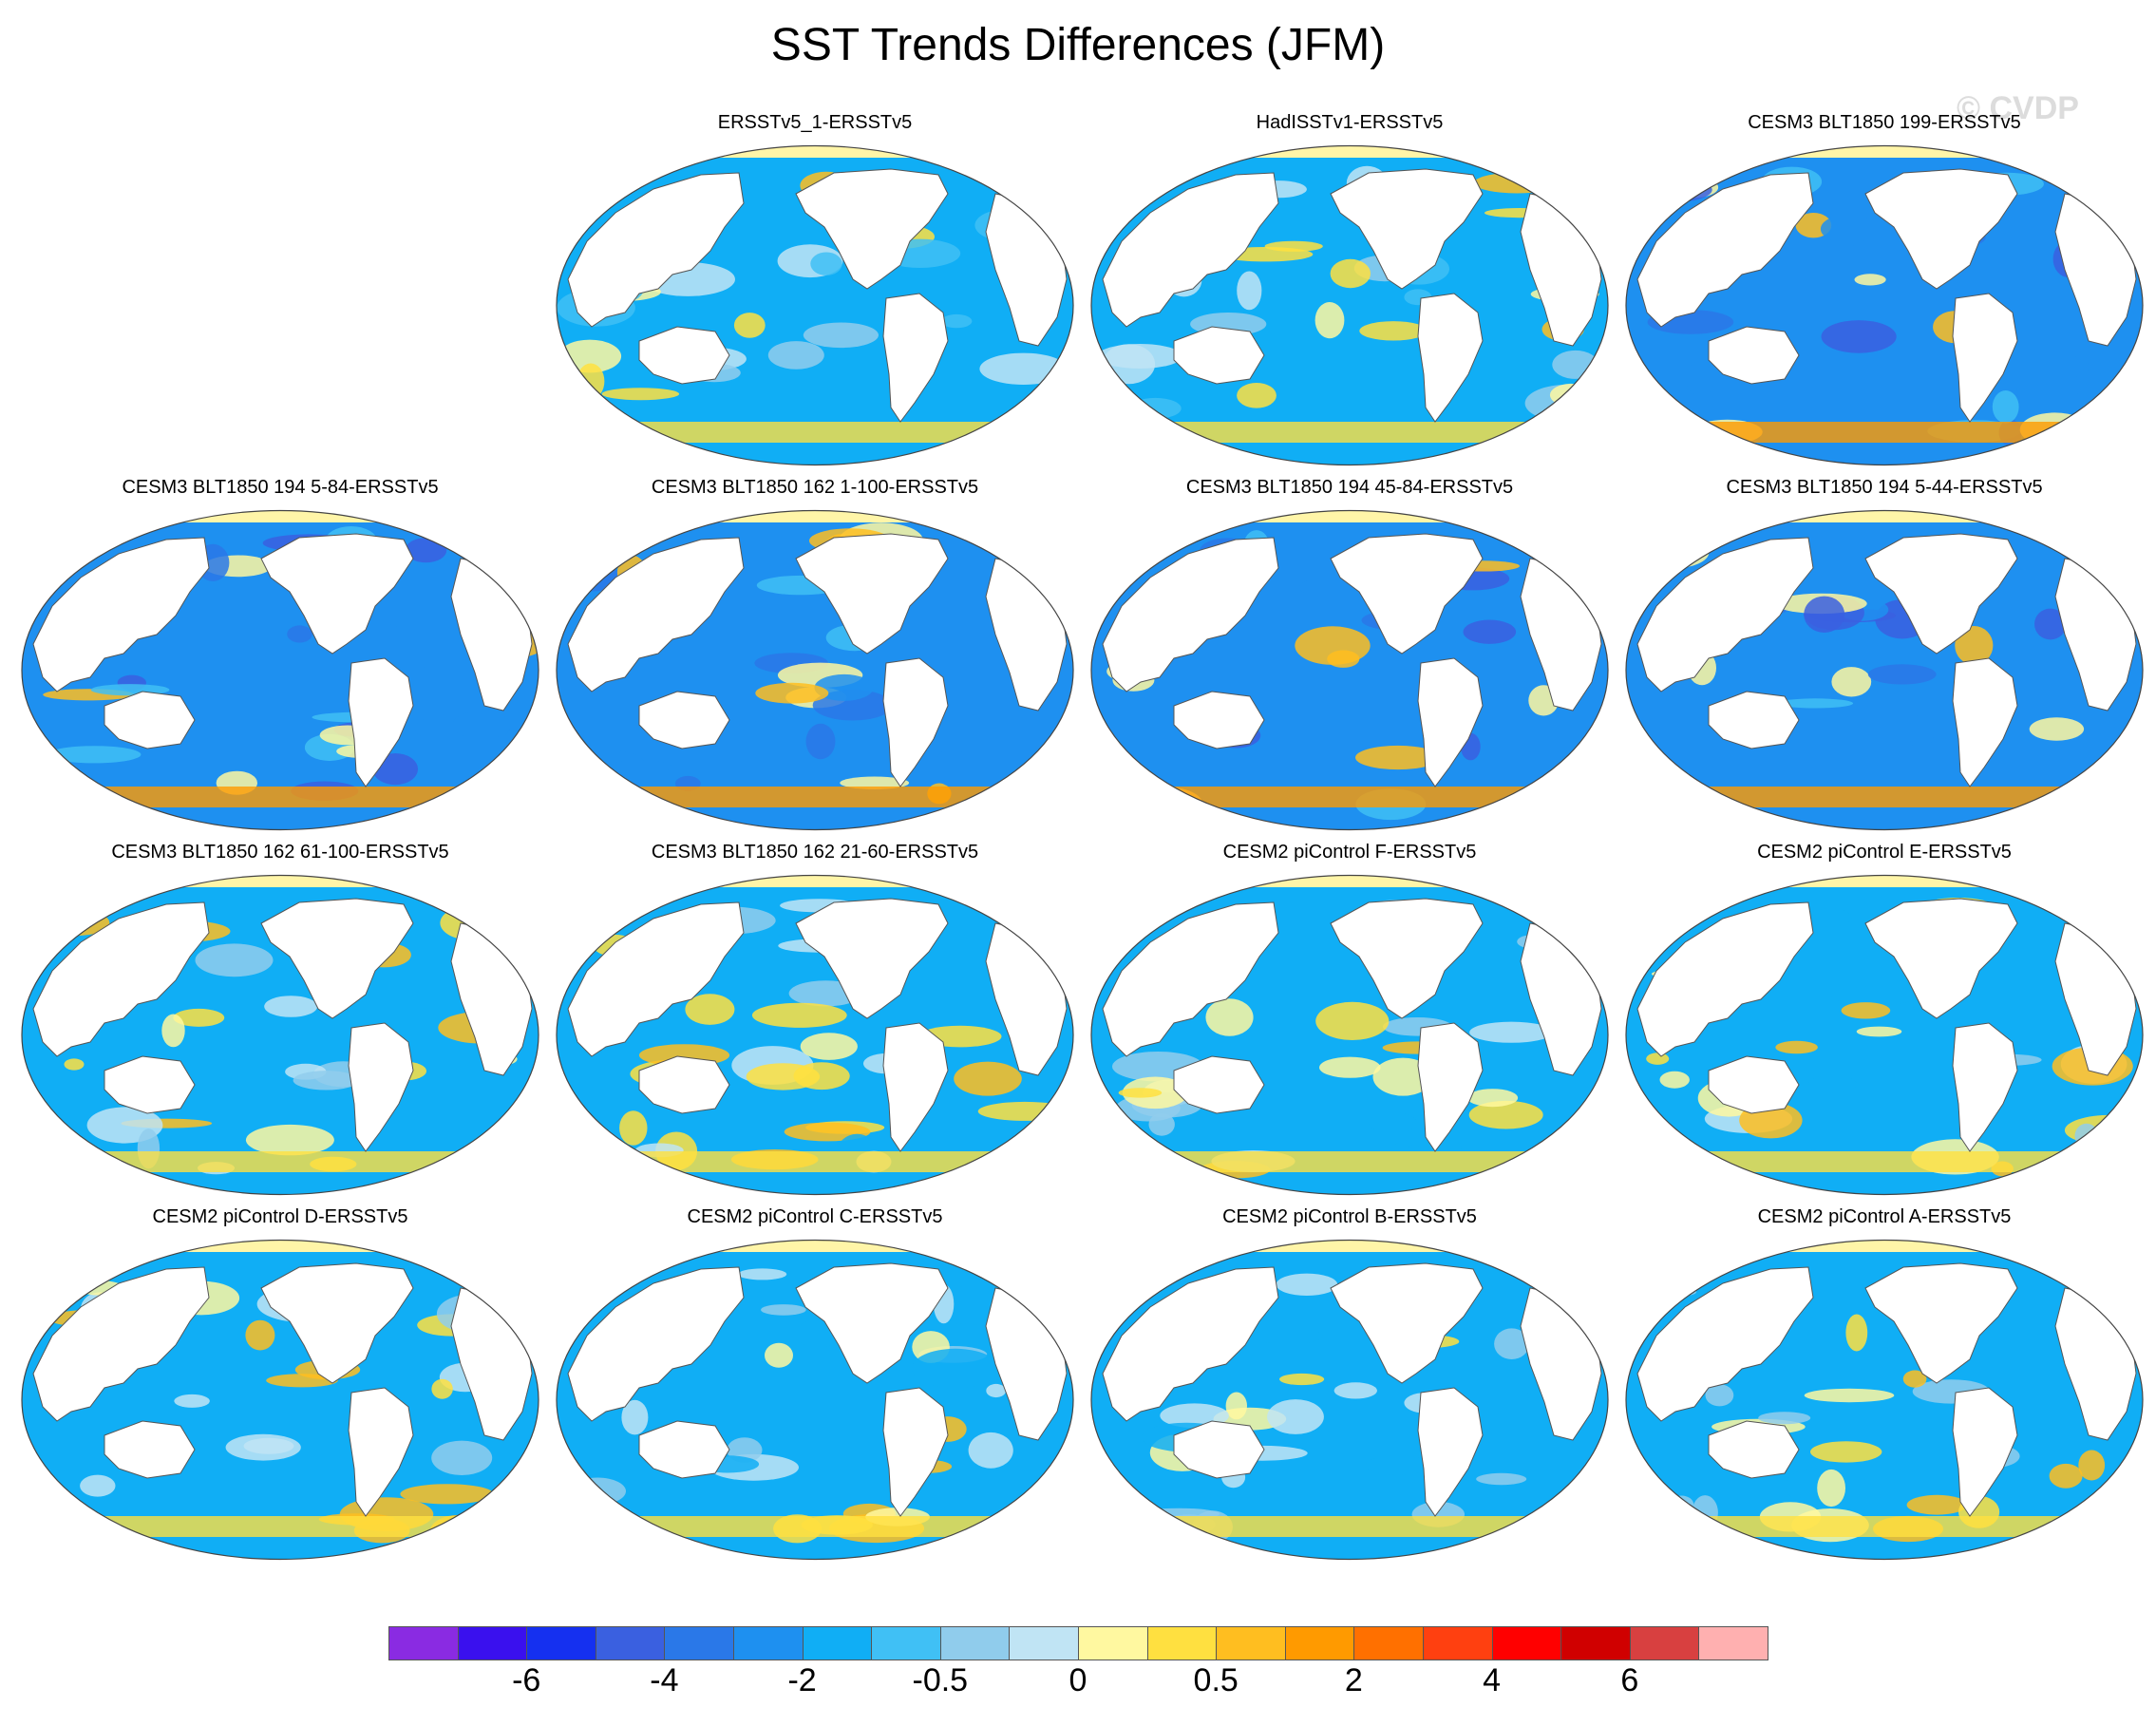 The height and width of the screenshot is (1726, 2156). I want to click on map-panel: CESM2 piControl E-ERSSTv5, so click(1884, 1024).